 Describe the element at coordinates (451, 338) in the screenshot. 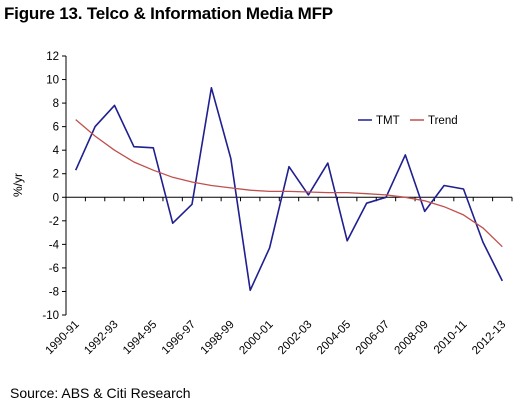

I see `x-tick-label: 2010-11` at that location.